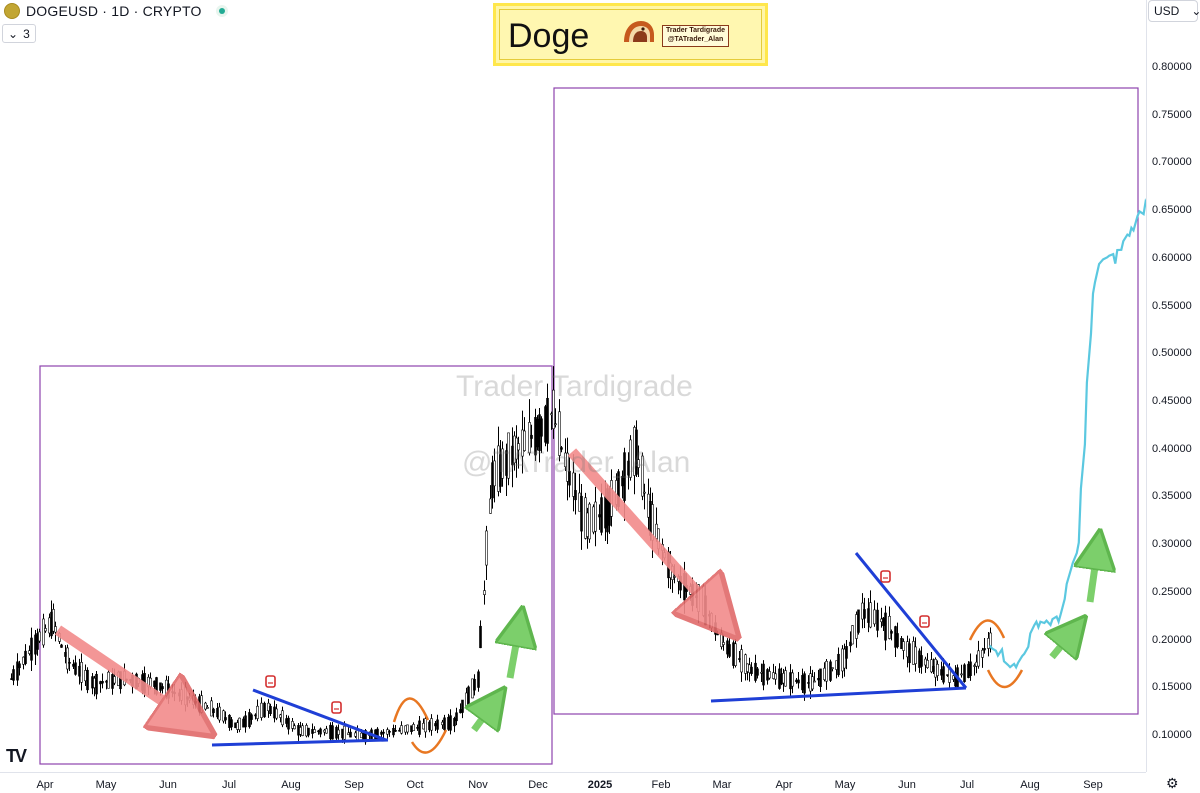  I want to click on price-tick-label: 0.35000, so click(1172, 496).